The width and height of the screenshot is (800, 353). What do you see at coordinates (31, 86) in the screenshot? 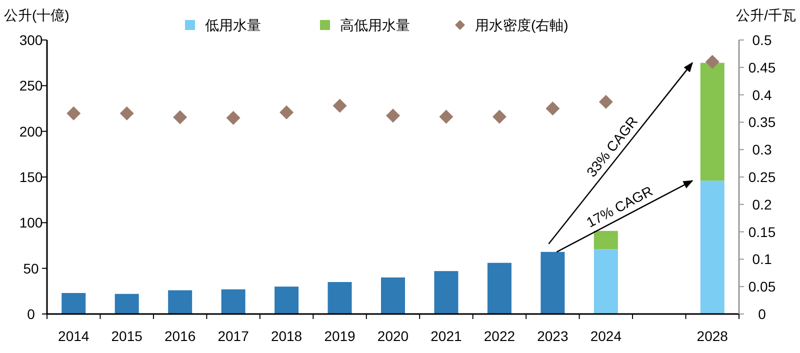
I see `y-tick-label: 250` at bounding box center [31, 86].